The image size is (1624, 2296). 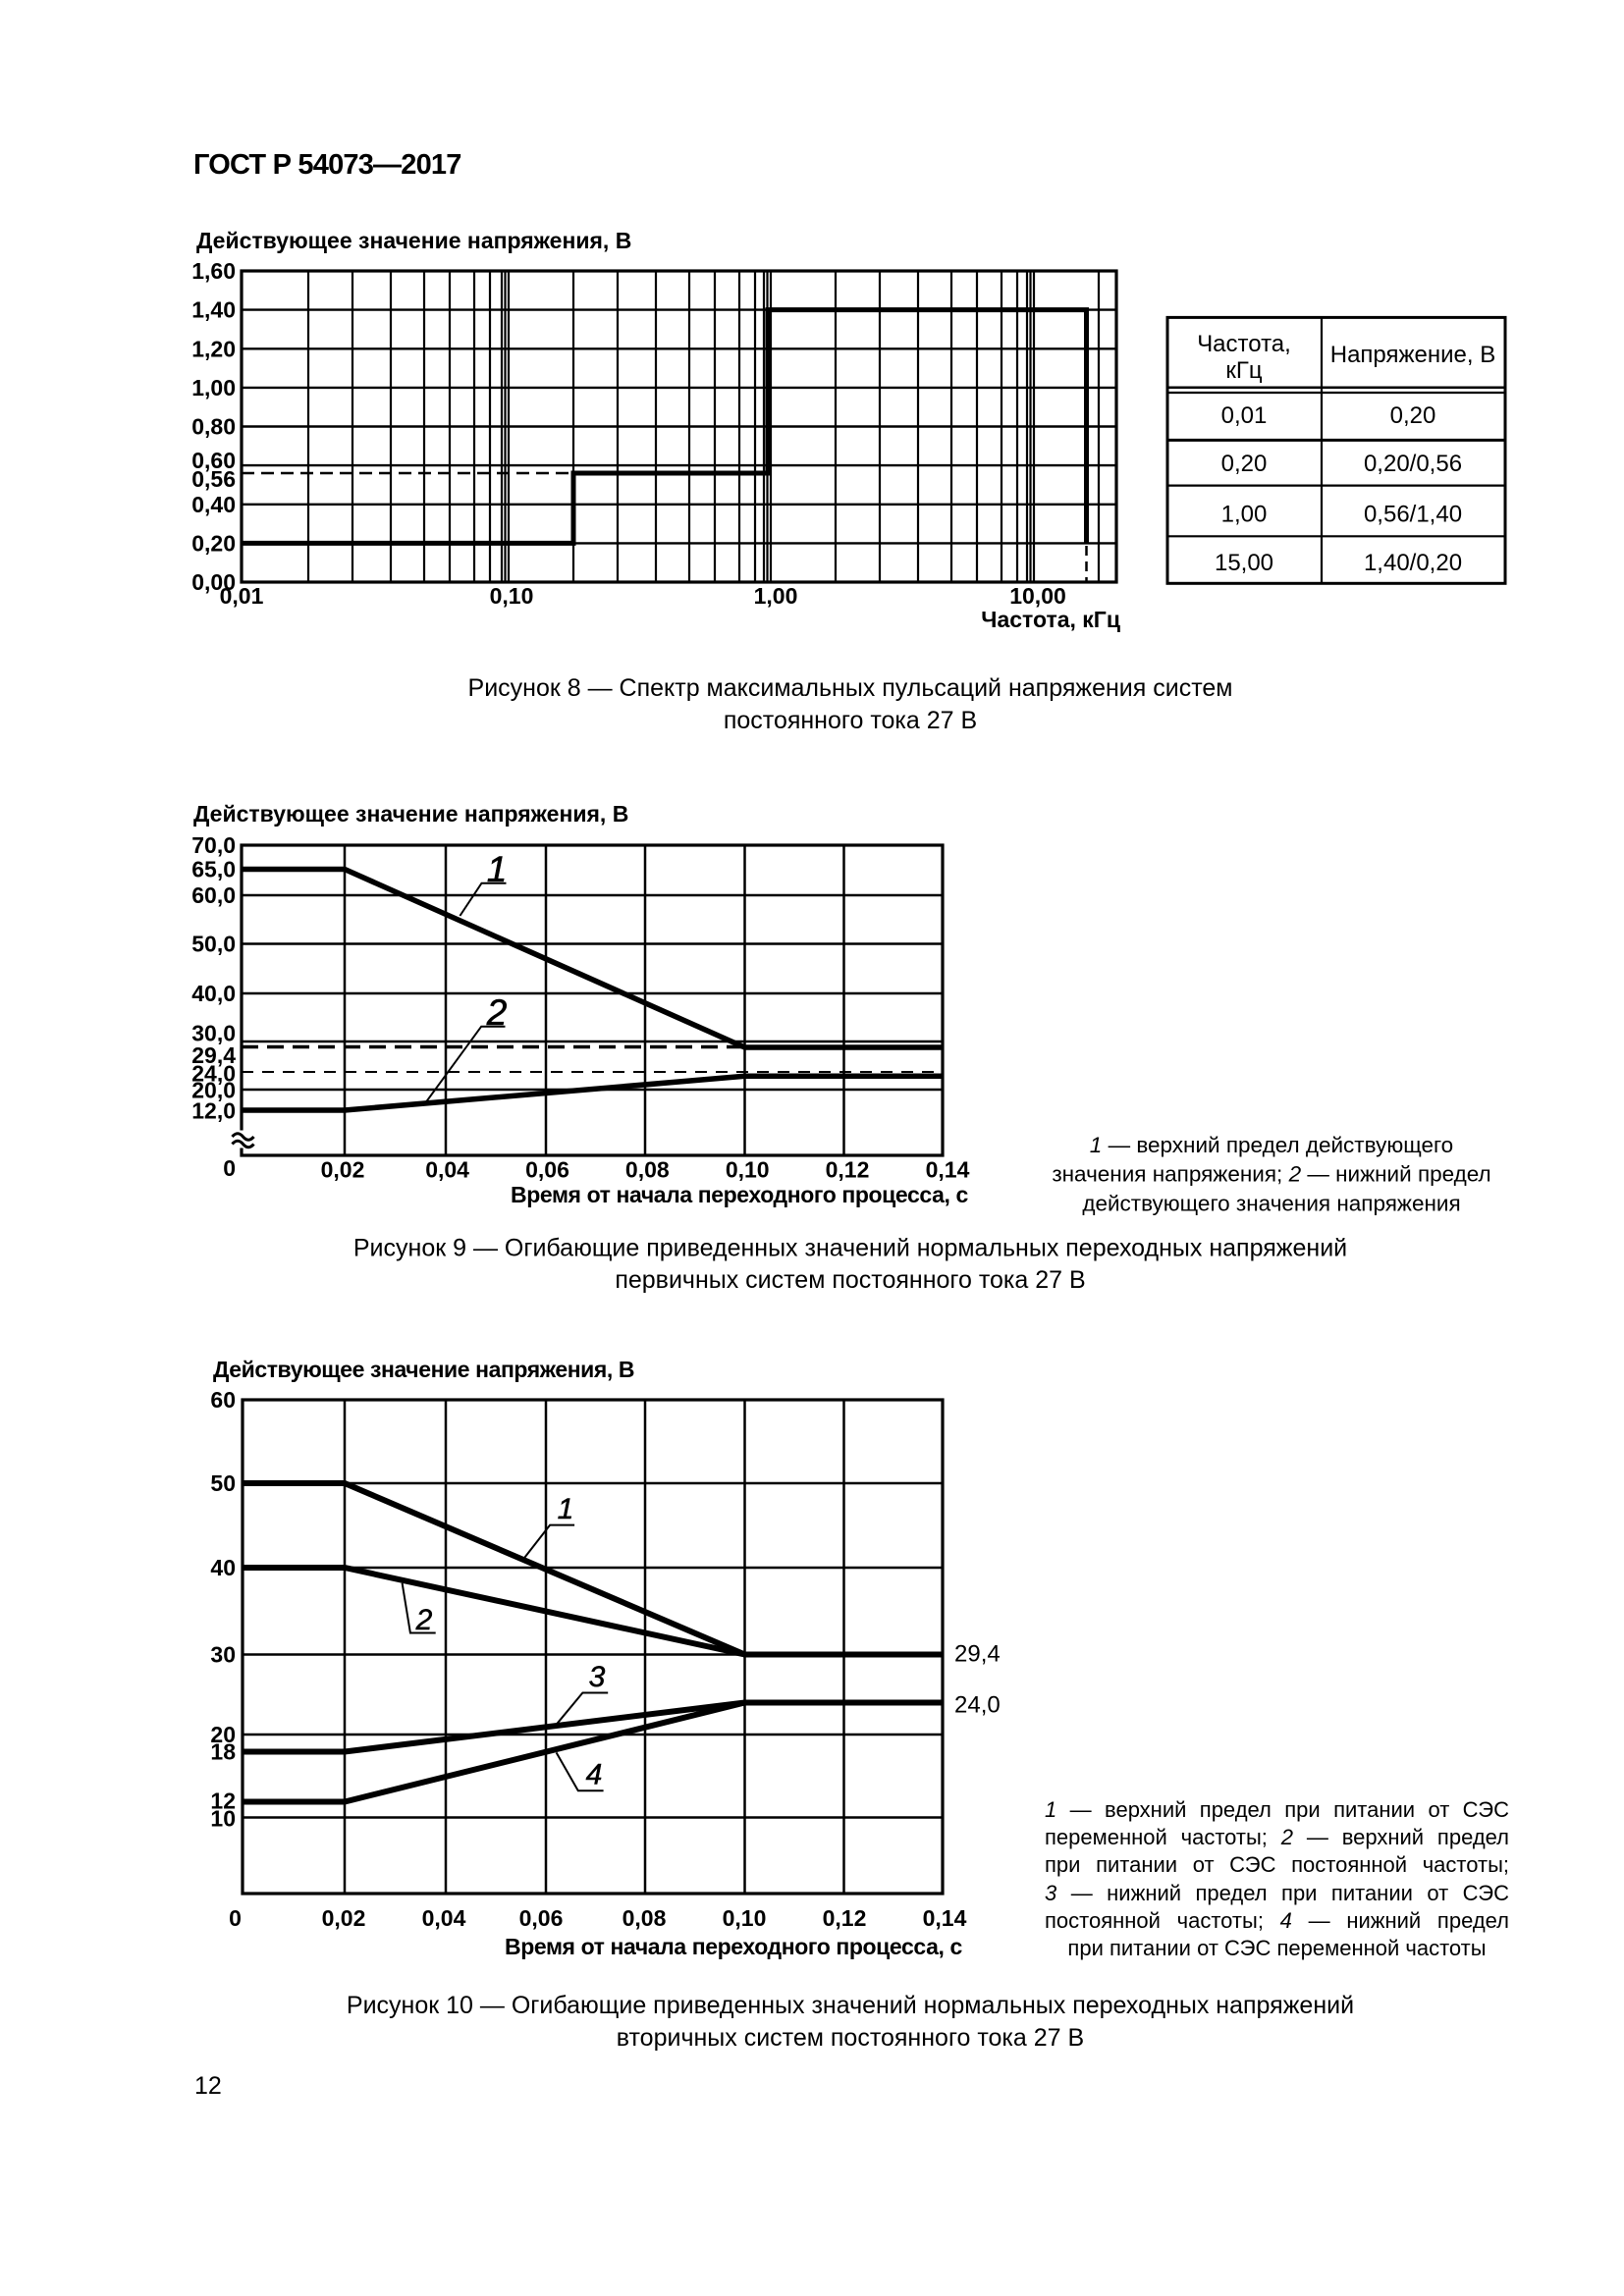 What do you see at coordinates (223, 1400) in the screenshot?
I see `svg-text: 60` at bounding box center [223, 1400].